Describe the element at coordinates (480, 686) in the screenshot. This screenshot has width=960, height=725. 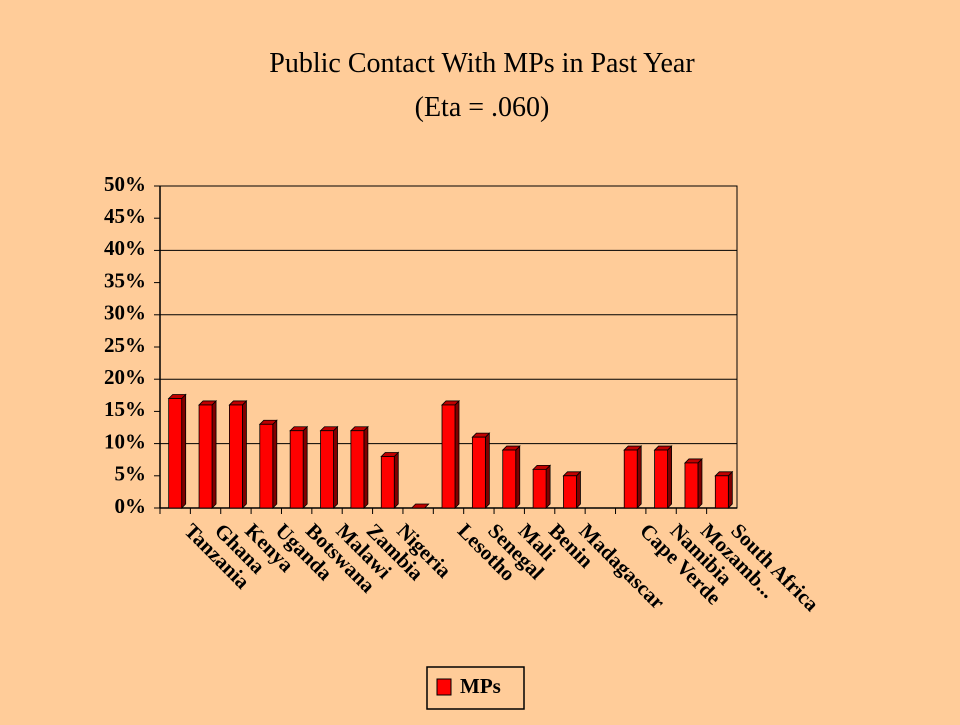
I see `legend-label: MPs` at that location.